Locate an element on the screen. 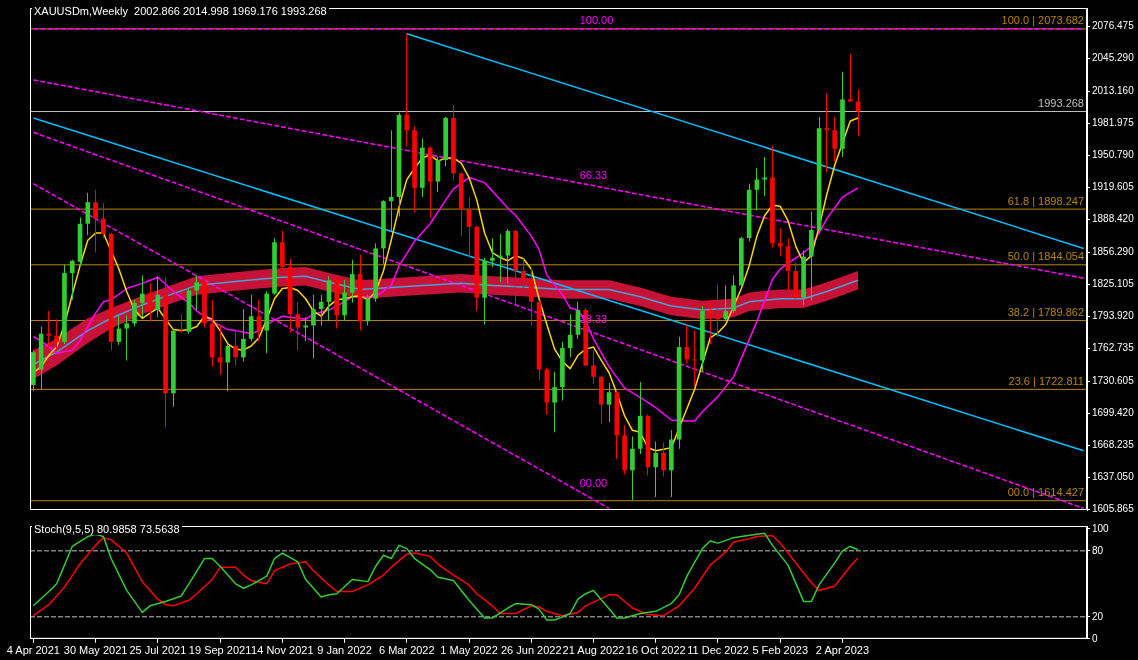 The height and width of the screenshot is (660, 1138). x-tick-label: 6 Mar 2022 is located at coordinates (406, 650).